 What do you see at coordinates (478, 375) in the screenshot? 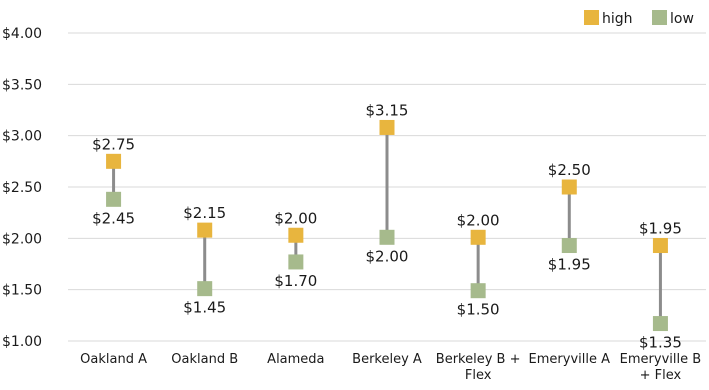
I see `category-label-line: Flex` at bounding box center [478, 375].